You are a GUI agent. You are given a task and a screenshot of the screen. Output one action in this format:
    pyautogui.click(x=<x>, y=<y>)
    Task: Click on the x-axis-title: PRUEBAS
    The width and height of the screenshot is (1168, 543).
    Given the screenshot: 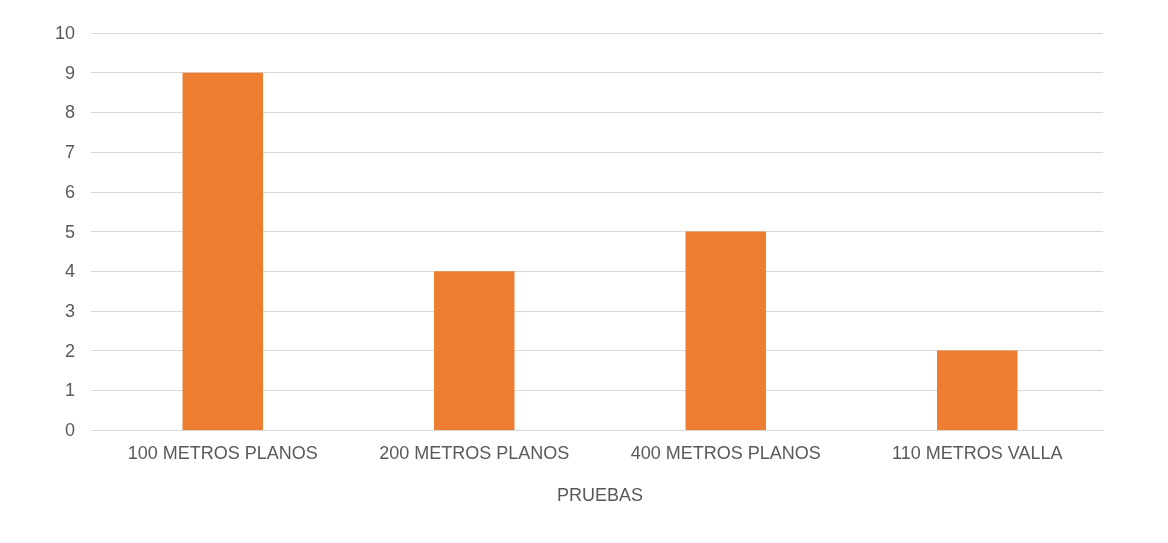 What is the action you would take?
    pyautogui.click(x=600, y=495)
    